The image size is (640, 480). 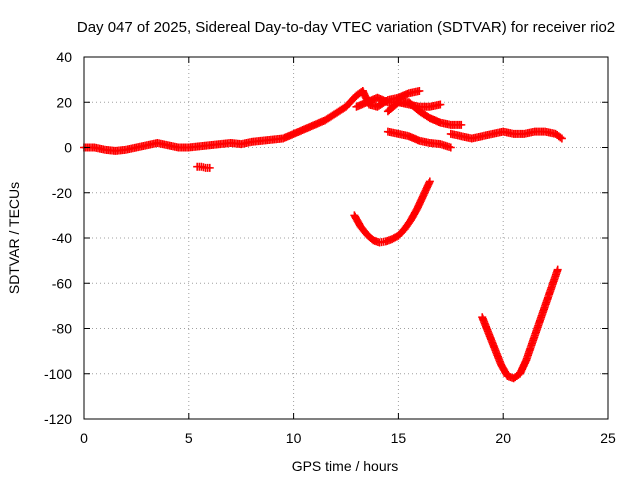 What do you see at coordinates (64, 57) in the screenshot?
I see `y-tick-label: 40` at bounding box center [64, 57].